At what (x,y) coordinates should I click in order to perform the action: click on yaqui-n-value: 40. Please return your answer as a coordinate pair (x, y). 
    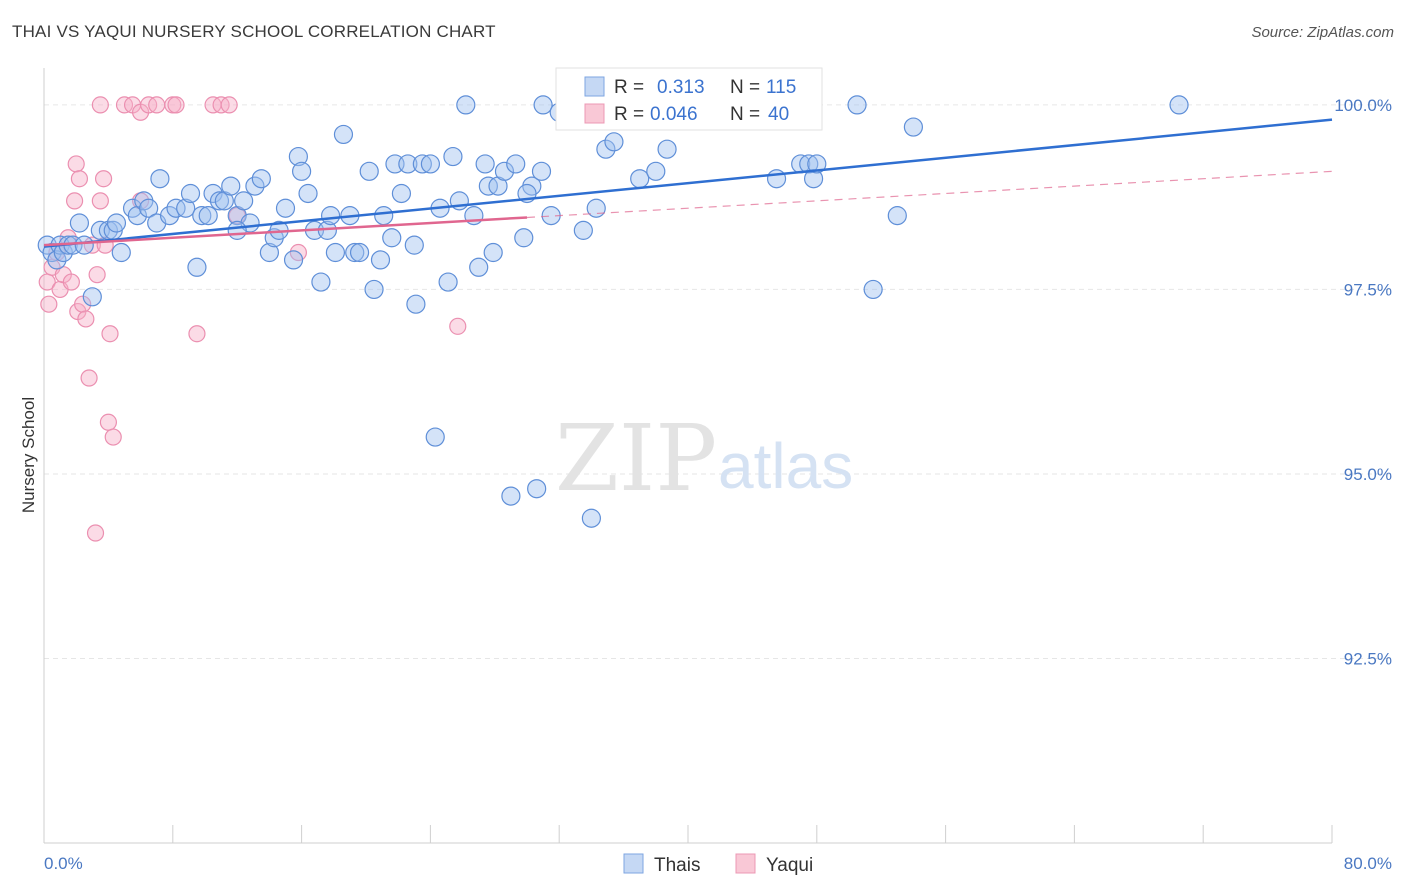
    Looking at the image, I should click on (778, 114).